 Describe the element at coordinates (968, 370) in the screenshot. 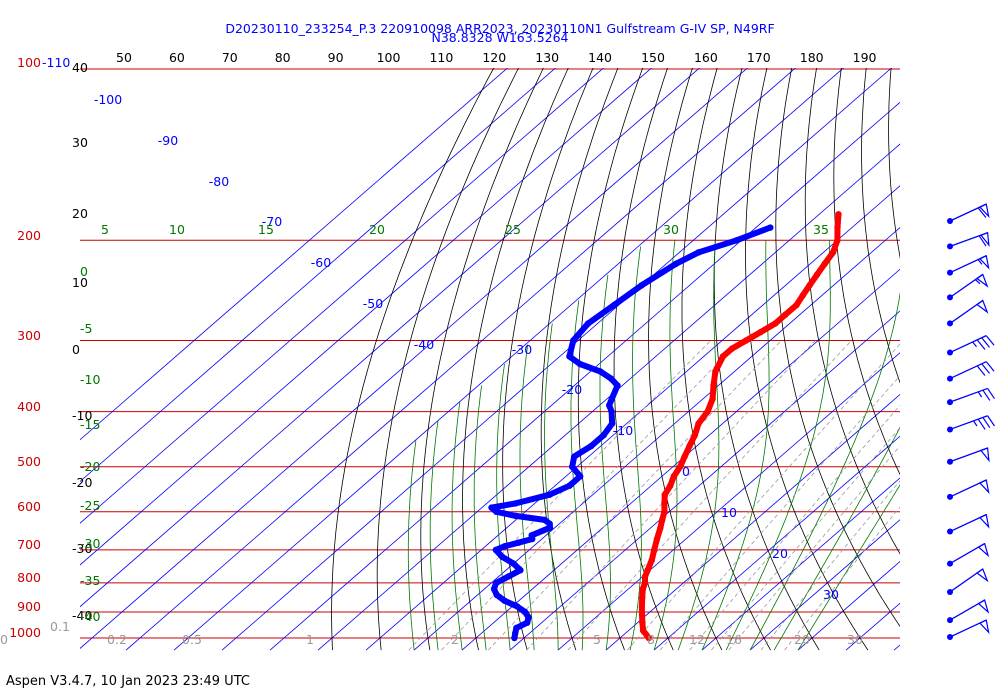

I see `wind-barb-staff` at that location.